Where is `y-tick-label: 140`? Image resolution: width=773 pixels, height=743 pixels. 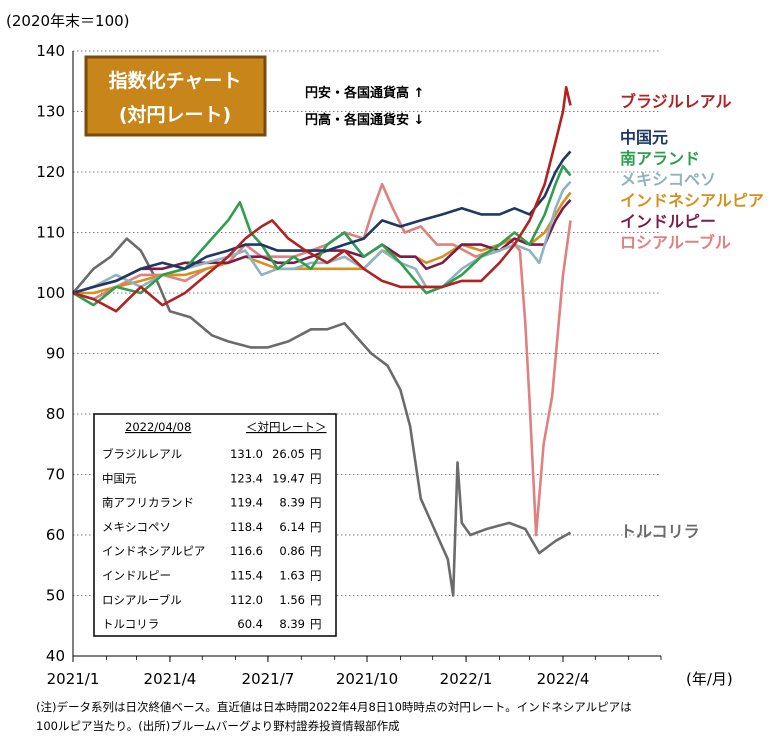 y-tick-label: 140 is located at coordinates (50, 51).